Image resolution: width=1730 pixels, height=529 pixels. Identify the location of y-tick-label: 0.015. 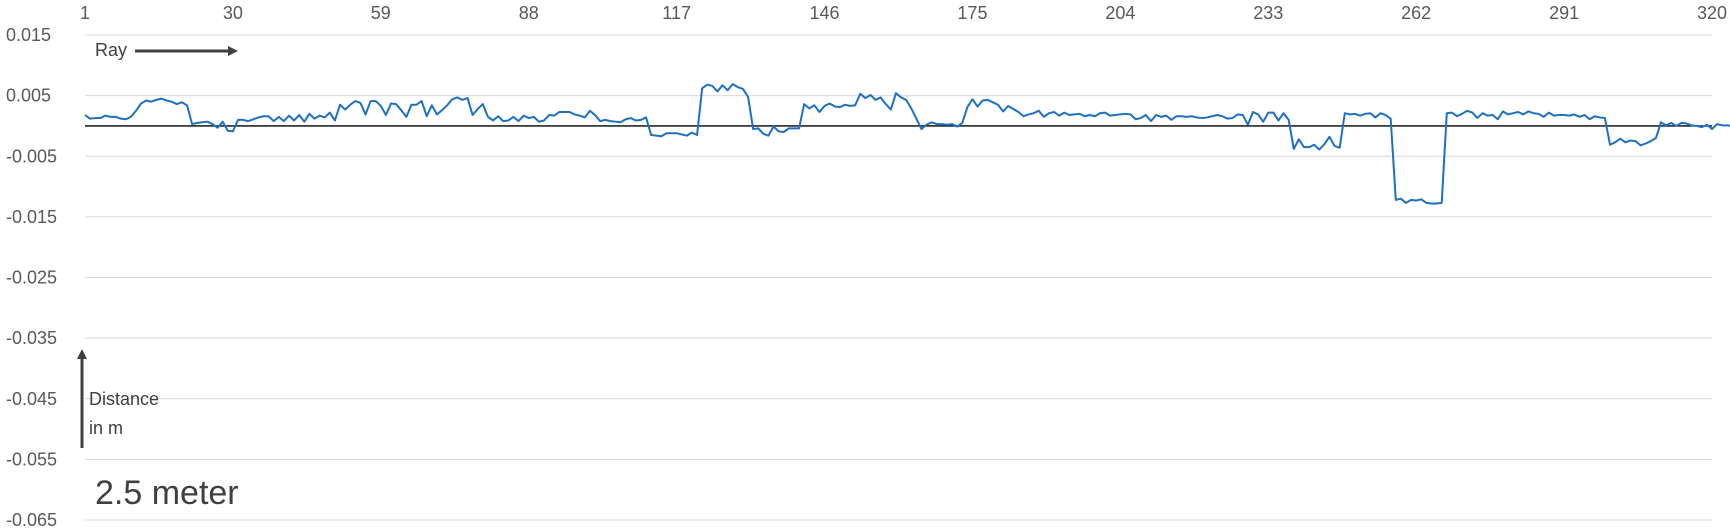
(28, 35).